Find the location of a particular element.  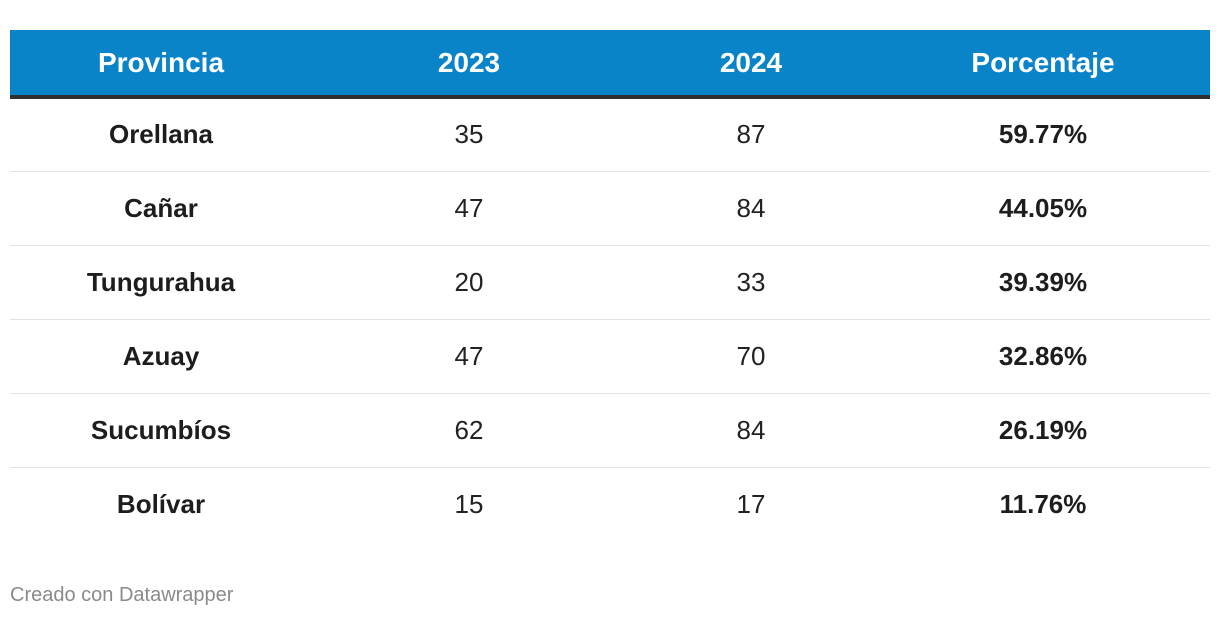

cell-porcentaje: 44.05% is located at coordinates (1043, 208).